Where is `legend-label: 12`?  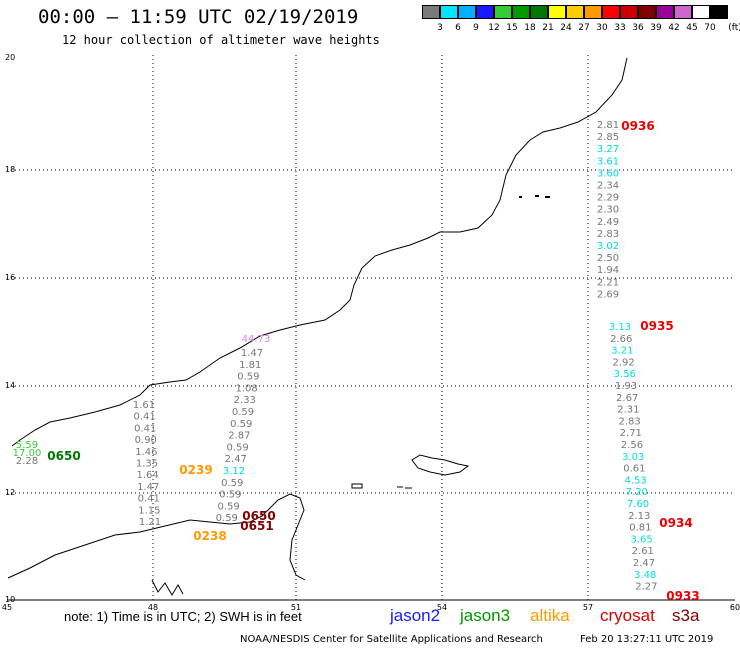 legend-label: 12 is located at coordinates (494, 28).